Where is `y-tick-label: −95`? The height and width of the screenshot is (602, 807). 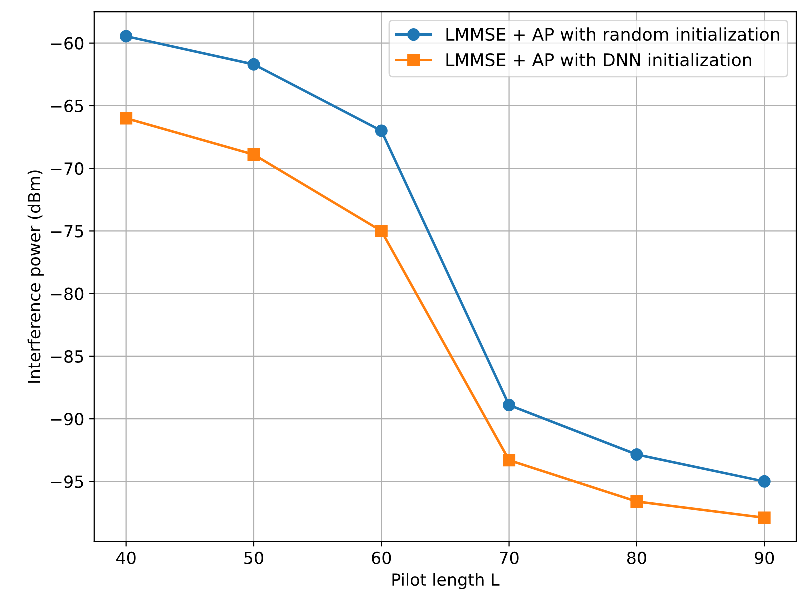 y-tick-label: −95 is located at coordinates (67, 482).